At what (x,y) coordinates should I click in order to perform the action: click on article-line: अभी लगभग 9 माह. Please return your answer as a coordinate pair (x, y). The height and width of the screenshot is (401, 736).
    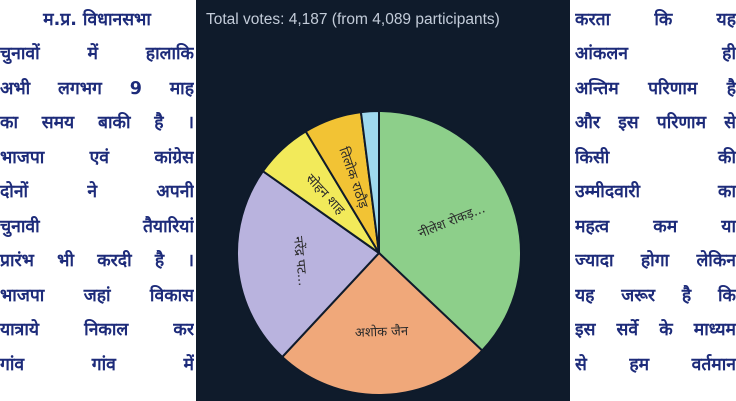
    Looking at the image, I should click on (97, 89).